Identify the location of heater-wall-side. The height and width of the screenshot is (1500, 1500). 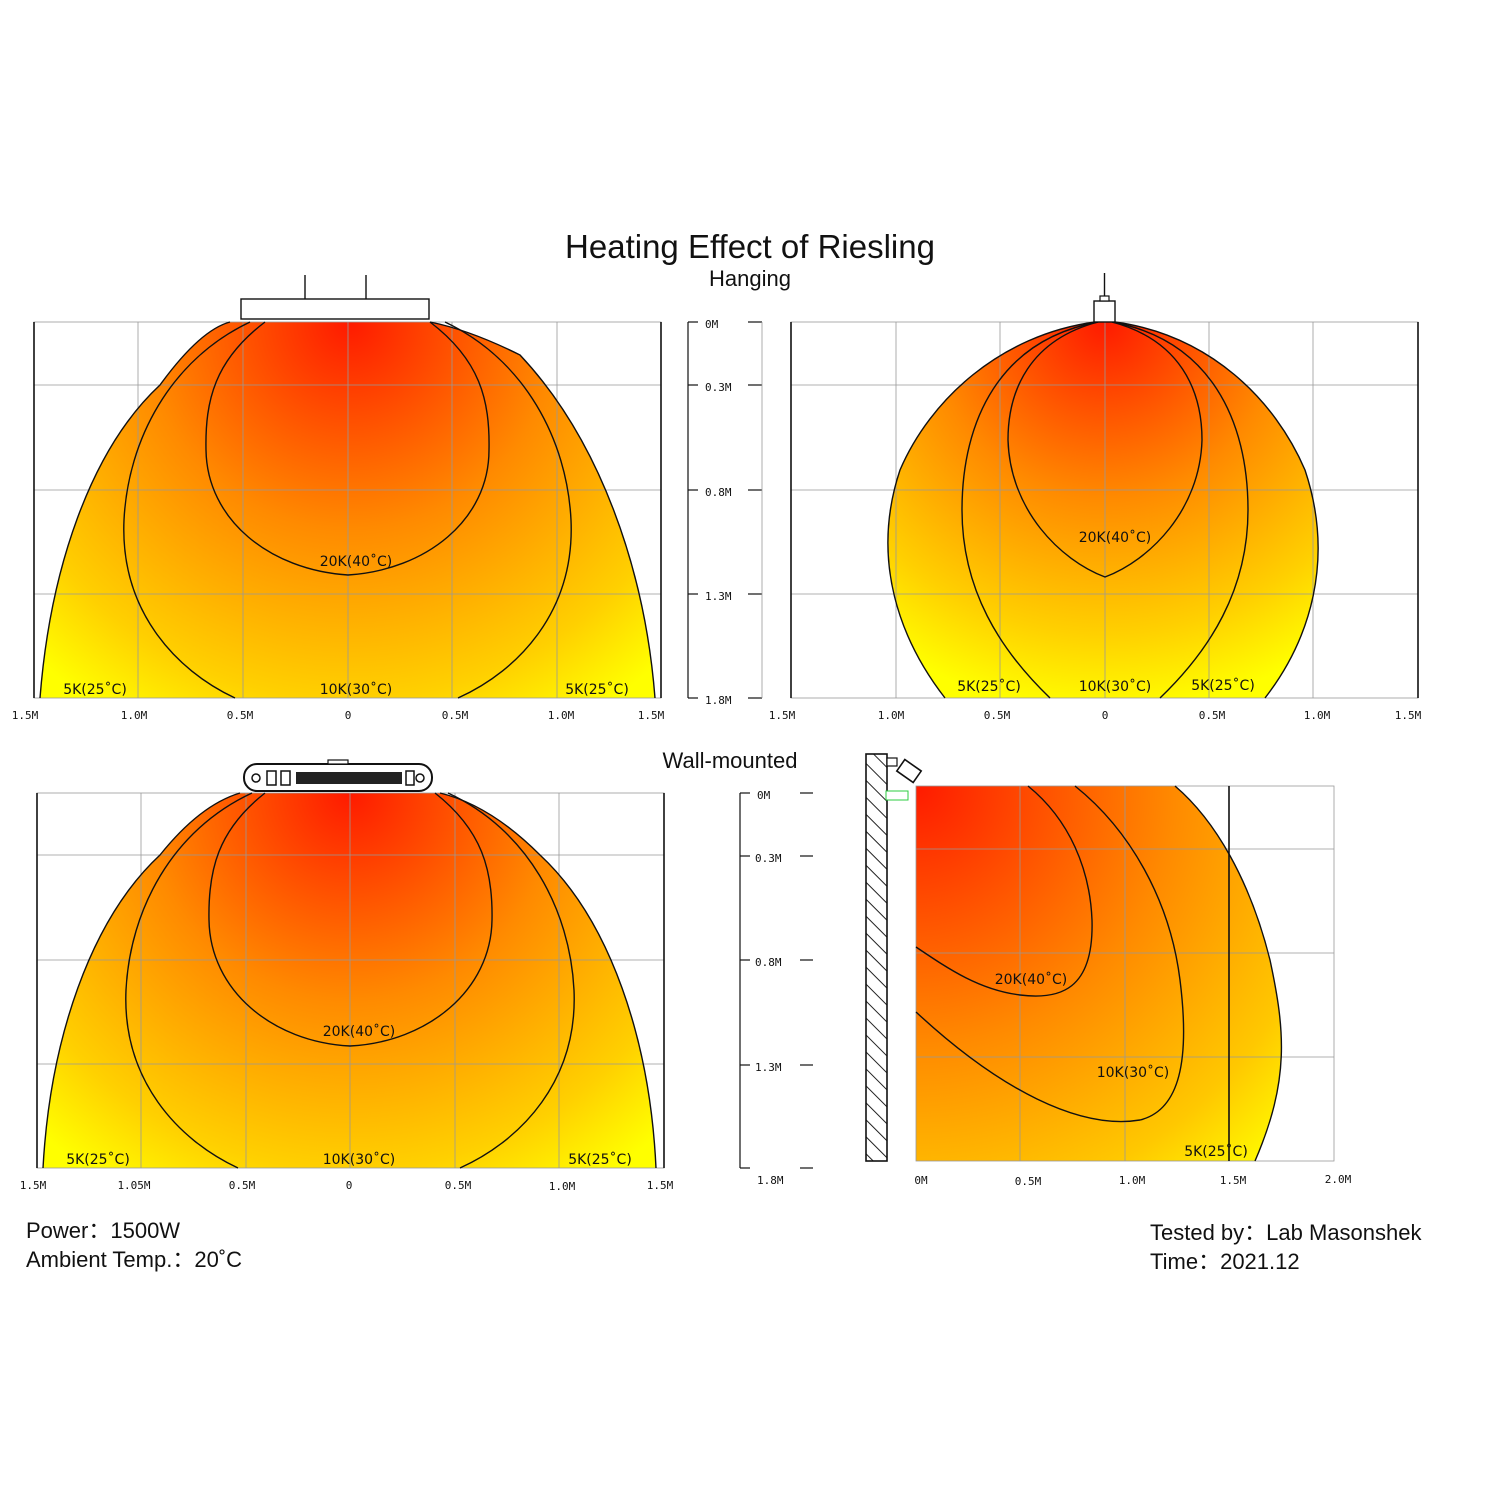
(904, 779).